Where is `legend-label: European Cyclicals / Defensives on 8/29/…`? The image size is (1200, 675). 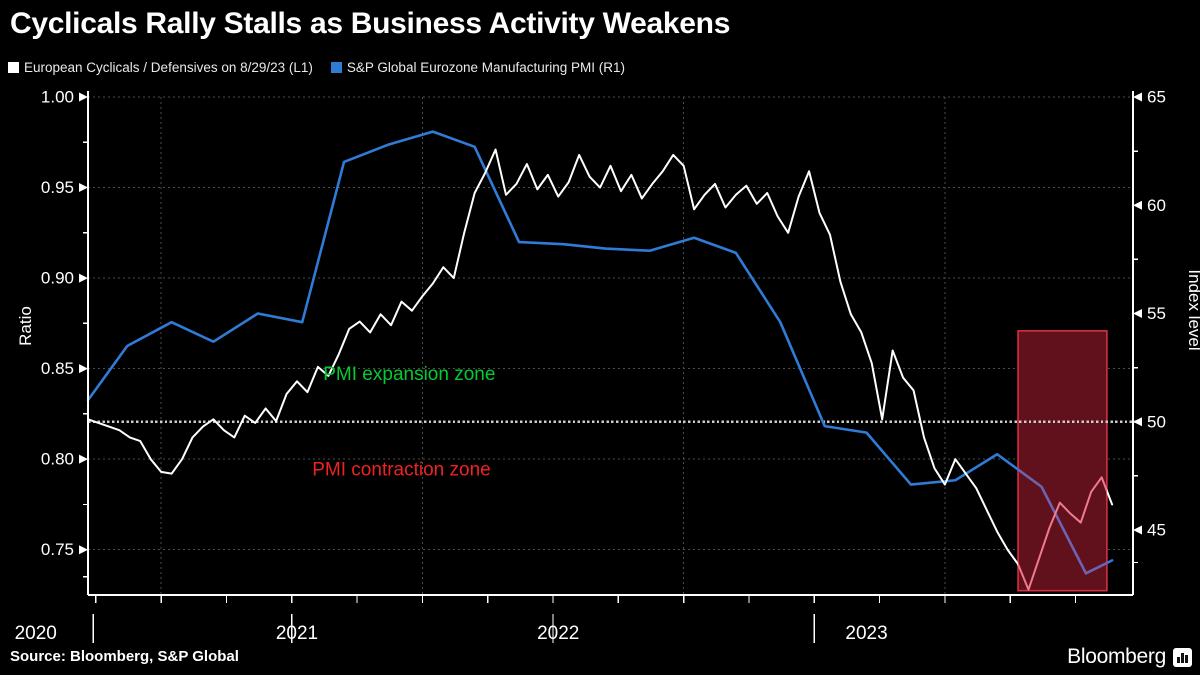
legend-label: European Cyclicals / Defensives on 8/29/… is located at coordinates (168, 67).